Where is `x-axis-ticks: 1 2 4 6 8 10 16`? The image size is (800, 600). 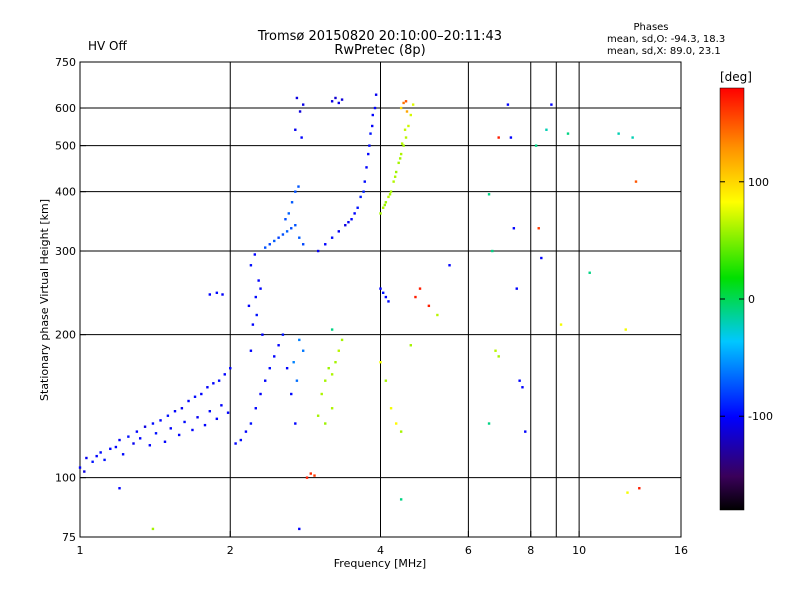
x-axis-ticks: 1 2 4 6 8 10 16 is located at coordinates (382, 544).